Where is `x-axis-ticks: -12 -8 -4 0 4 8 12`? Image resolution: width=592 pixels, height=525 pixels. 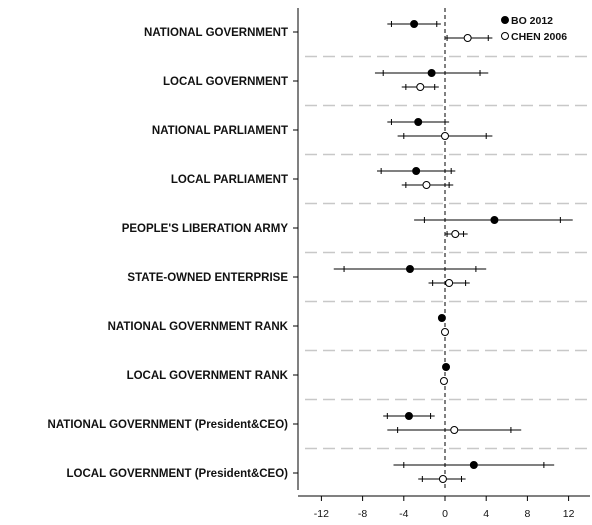 x-axis-ticks: -12 -8 -4 0 4 8 12 is located at coordinates (444, 508).